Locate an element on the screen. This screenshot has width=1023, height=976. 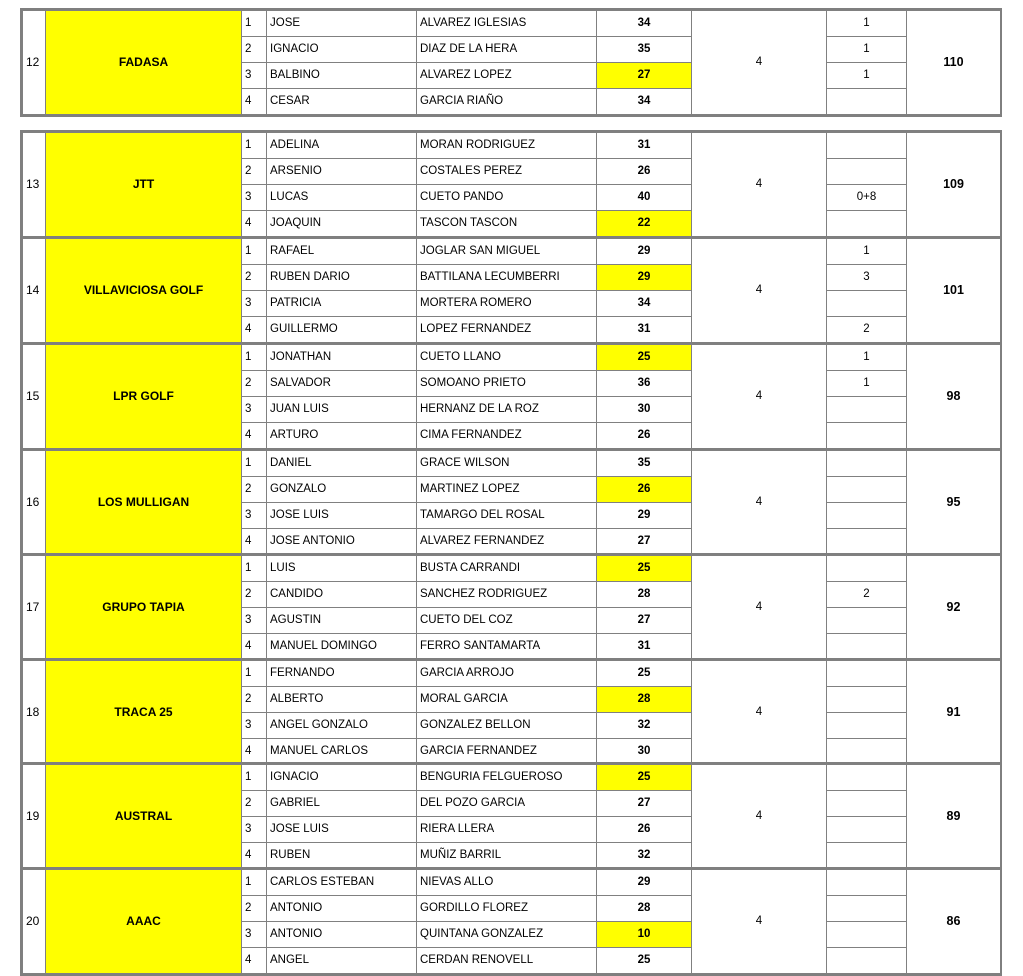
player-score: 29 is located at coordinates (644, 251).